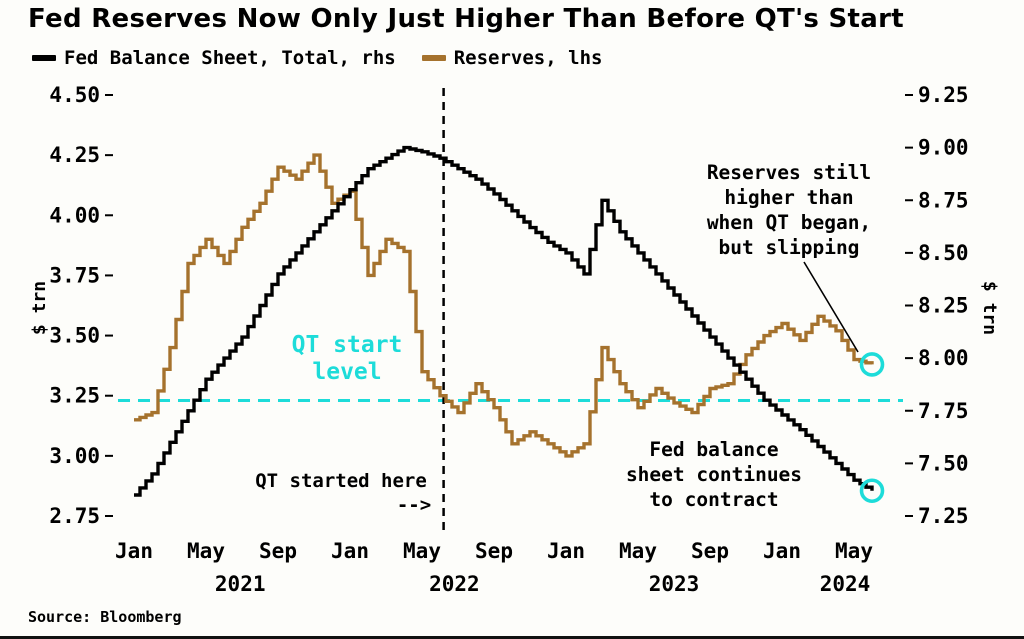  I want to click on right-axis-tick-label: 9.25, so click(943, 95).